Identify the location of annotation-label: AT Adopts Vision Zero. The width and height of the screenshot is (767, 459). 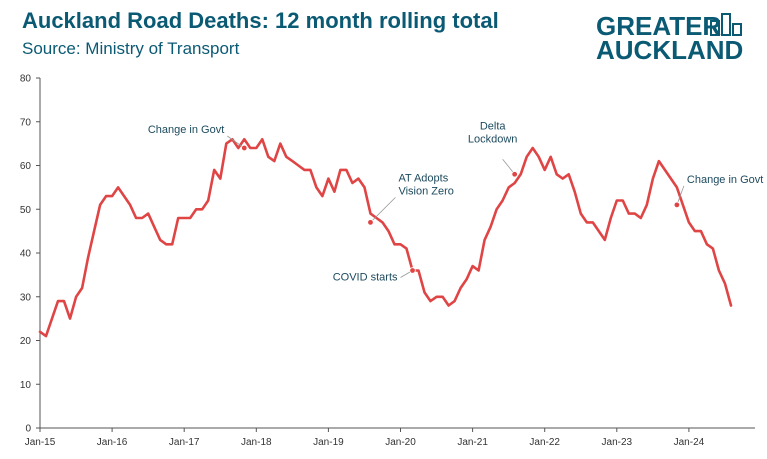
(425, 184).